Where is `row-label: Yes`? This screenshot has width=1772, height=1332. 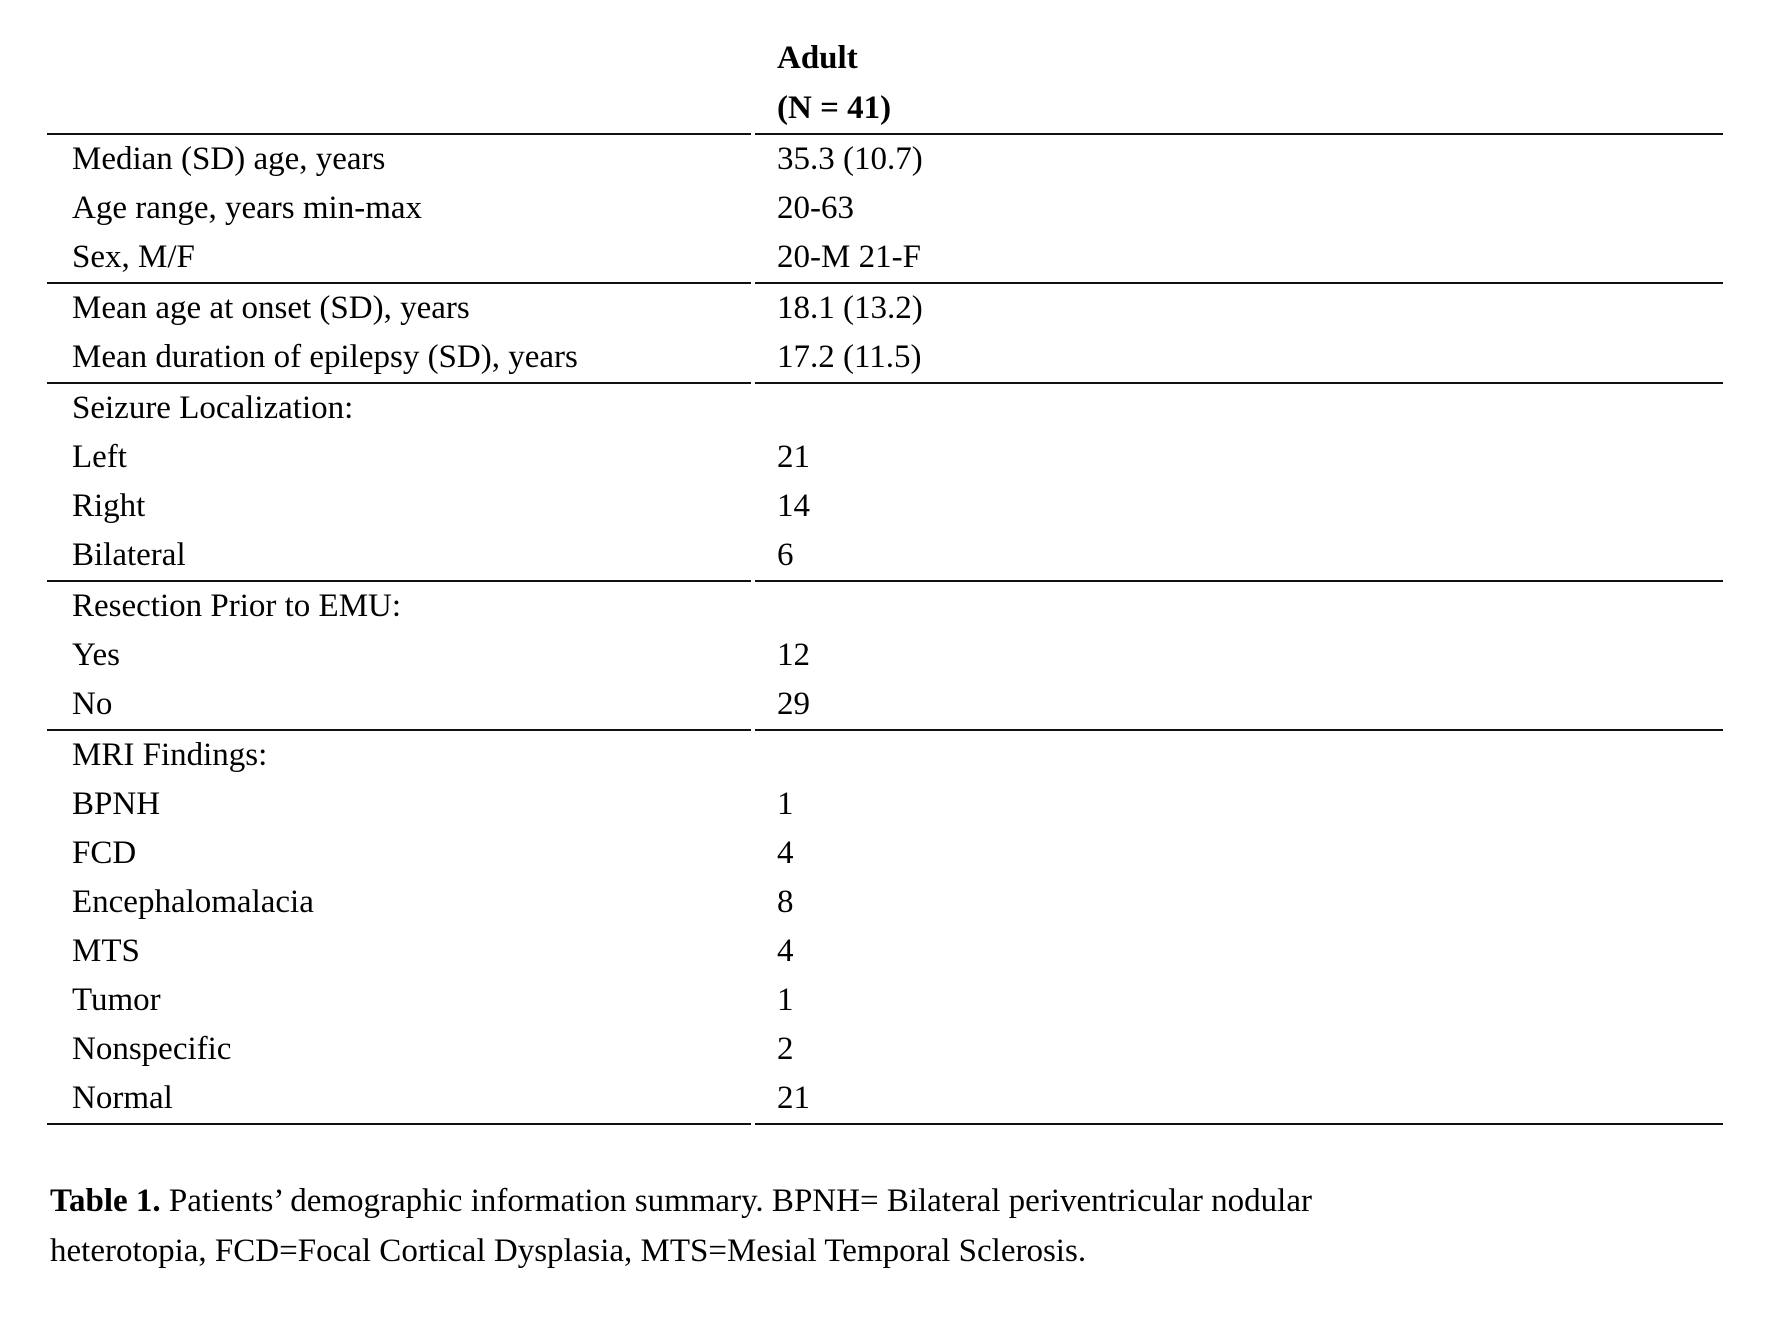
row-label: Yes is located at coordinates (96, 655).